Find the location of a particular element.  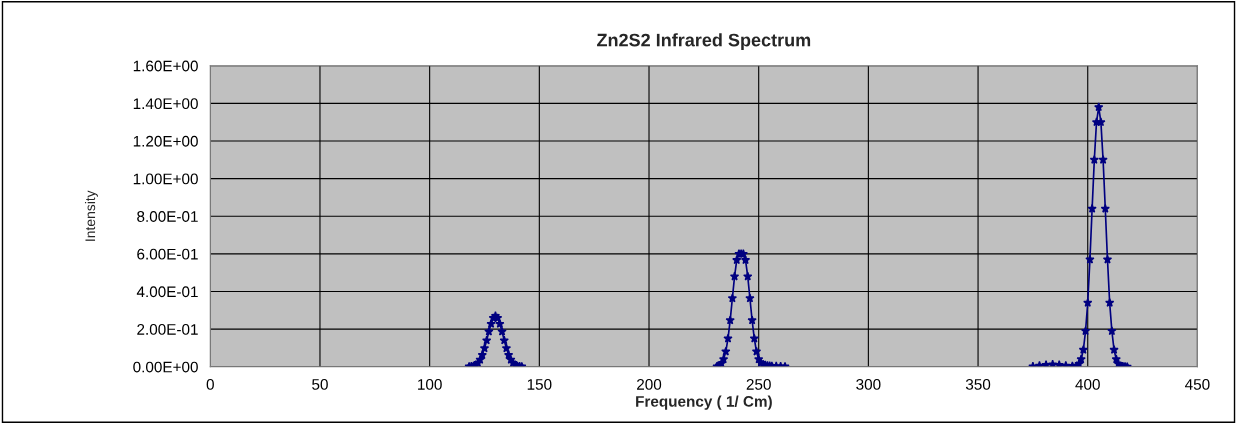

y-tick-label: 4.00E-01 is located at coordinates (167, 292).